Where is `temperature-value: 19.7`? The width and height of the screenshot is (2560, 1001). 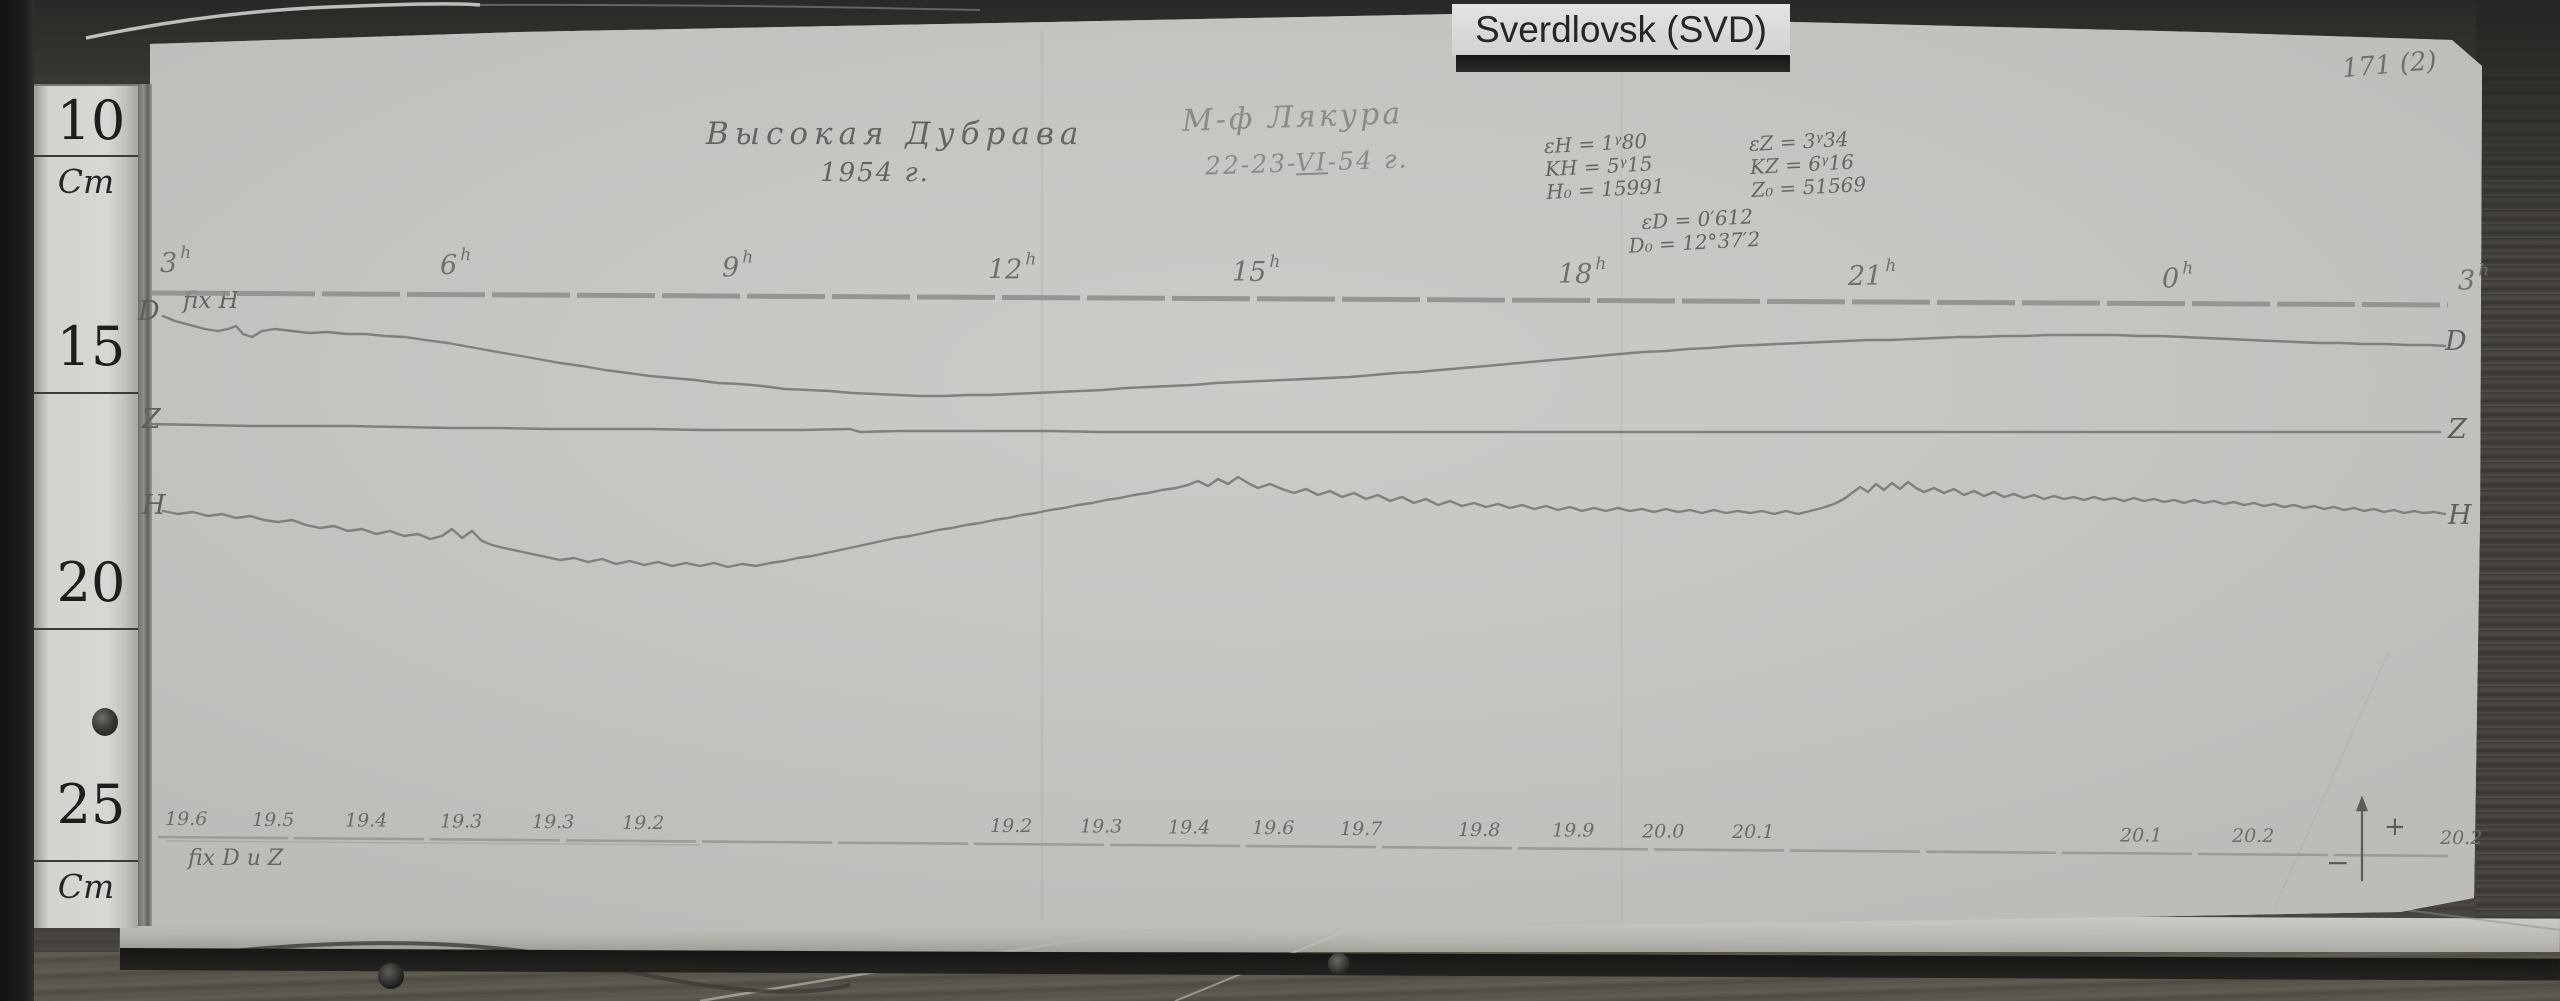 temperature-value: 19.7 is located at coordinates (1361, 829).